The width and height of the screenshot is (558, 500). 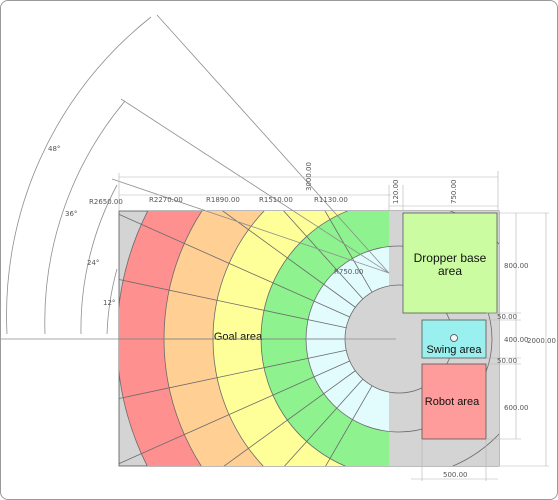 What do you see at coordinates (93, 263) in the screenshot?
I see `angle-24-label: 24°` at bounding box center [93, 263].